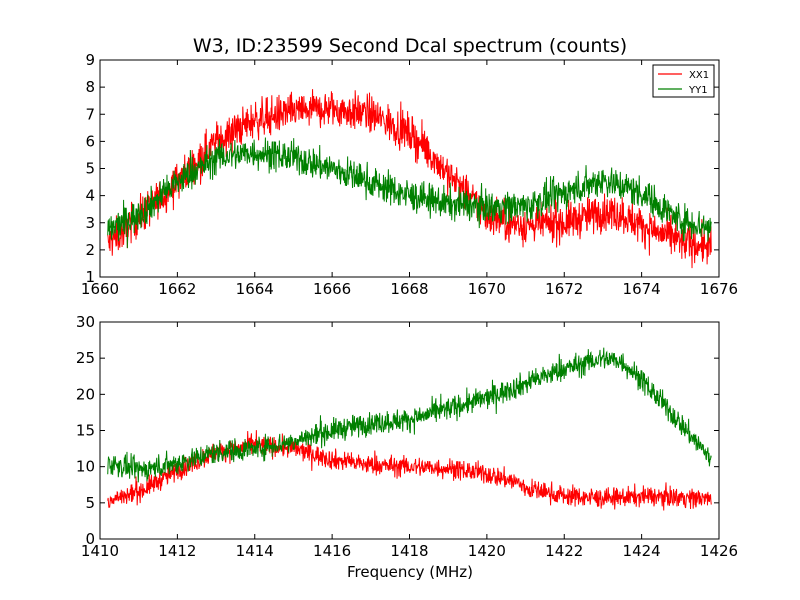  I want to click on y-tick-label: 10, so click(85, 467).